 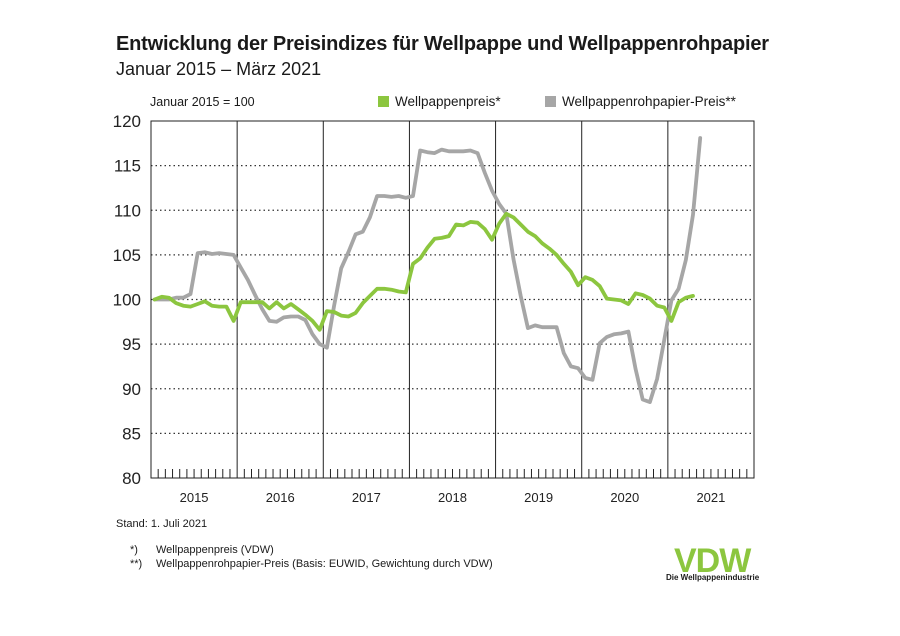 I want to click on x-tick-label: 2021, so click(x=710, y=497).